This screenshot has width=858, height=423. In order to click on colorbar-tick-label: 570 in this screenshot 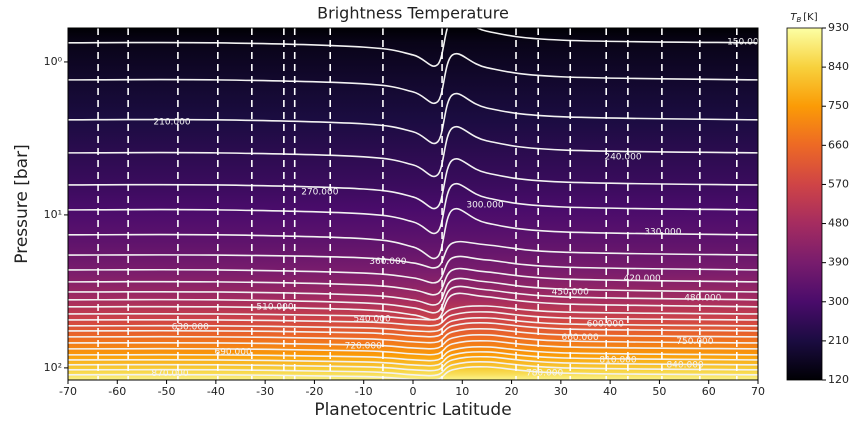, I will do `click(838, 183)`.